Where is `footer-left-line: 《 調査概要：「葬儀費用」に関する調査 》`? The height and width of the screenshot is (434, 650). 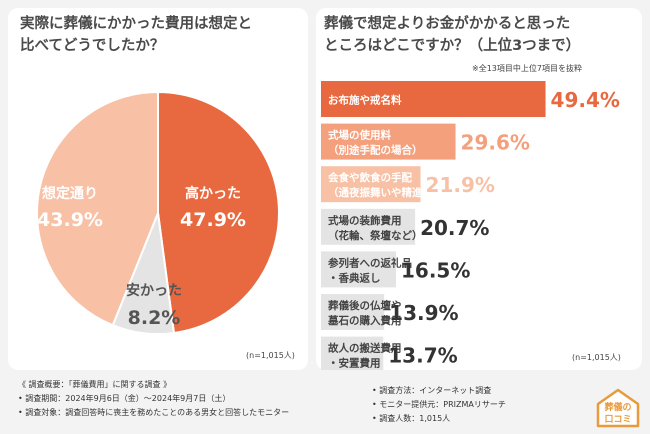 footer-left-line: 《 調査概要：「葬儀費用」に関する調査 》 is located at coordinates (95, 384).